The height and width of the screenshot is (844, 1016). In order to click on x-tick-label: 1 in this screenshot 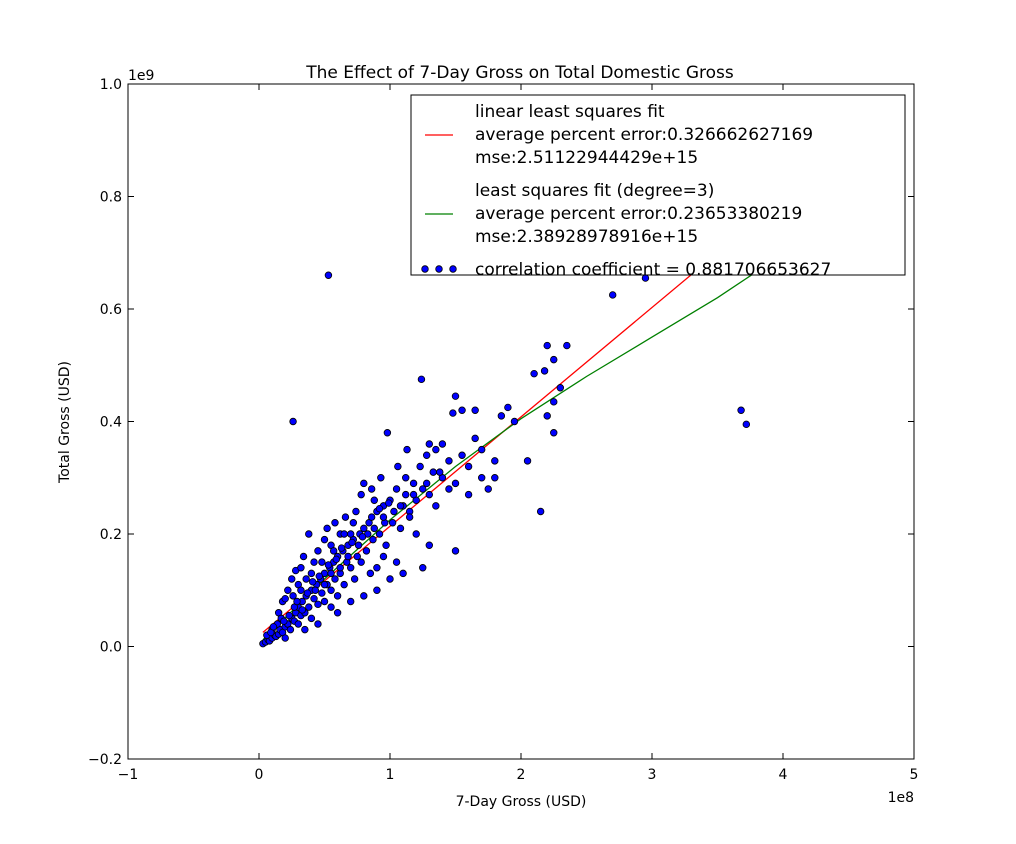, I will do `click(390, 775)`.